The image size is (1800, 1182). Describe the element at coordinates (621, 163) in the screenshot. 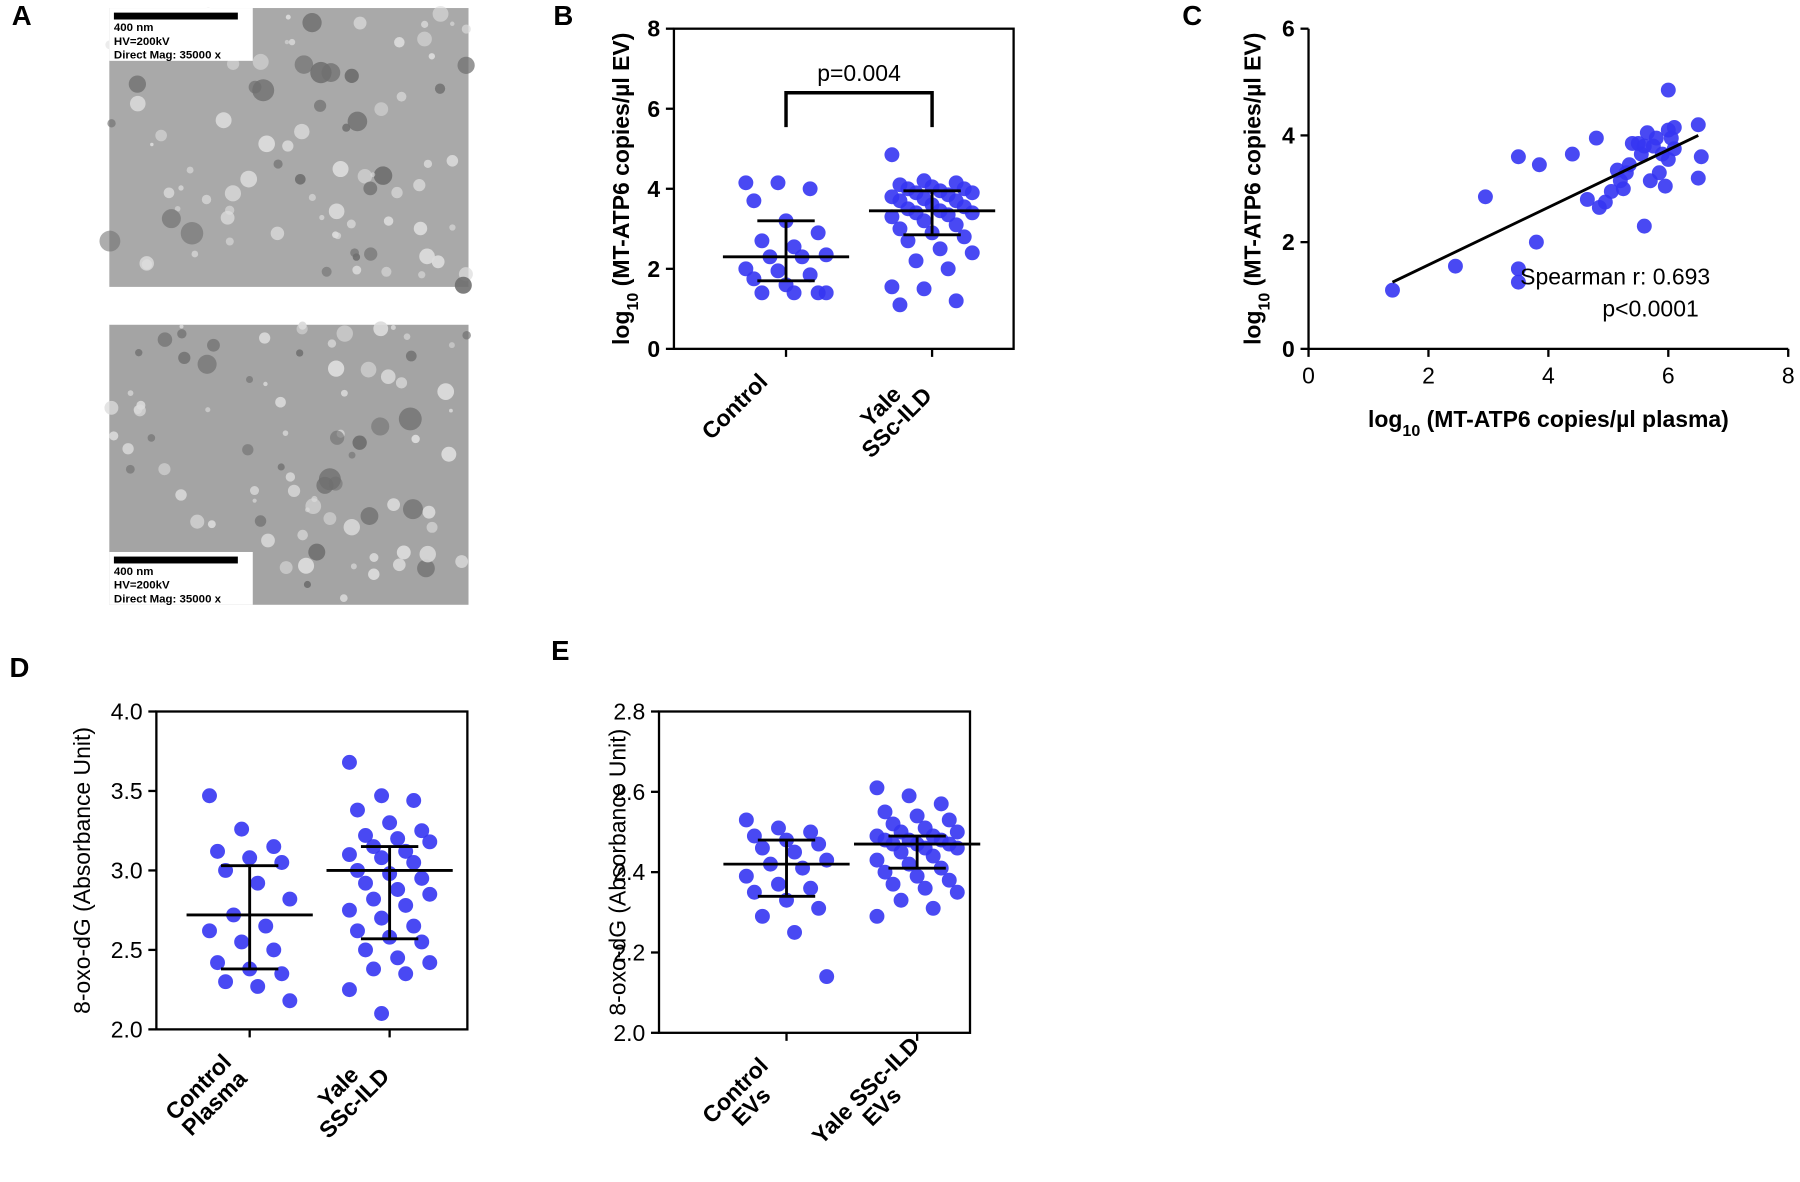

I see `axis-label-part: (MT-ATP6 copies/µl EV)` at that location.